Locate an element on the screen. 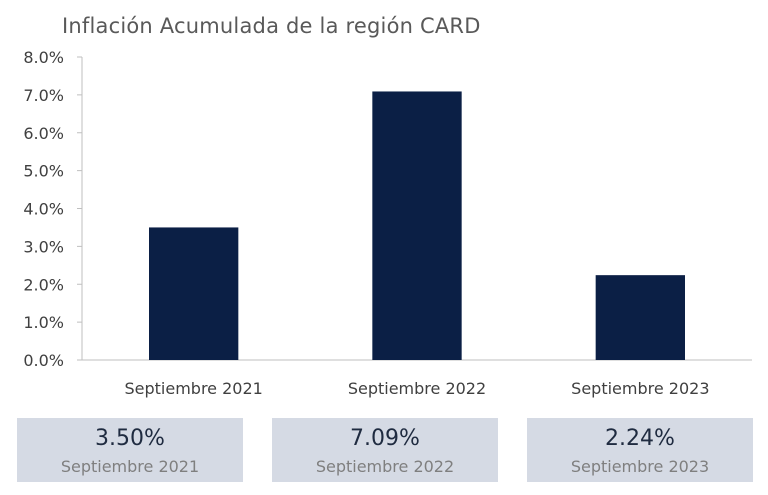 The image size is (768, 495). summary-card-2022: 7.09% Septiembre 2022 is located at coordinates (385, 450).